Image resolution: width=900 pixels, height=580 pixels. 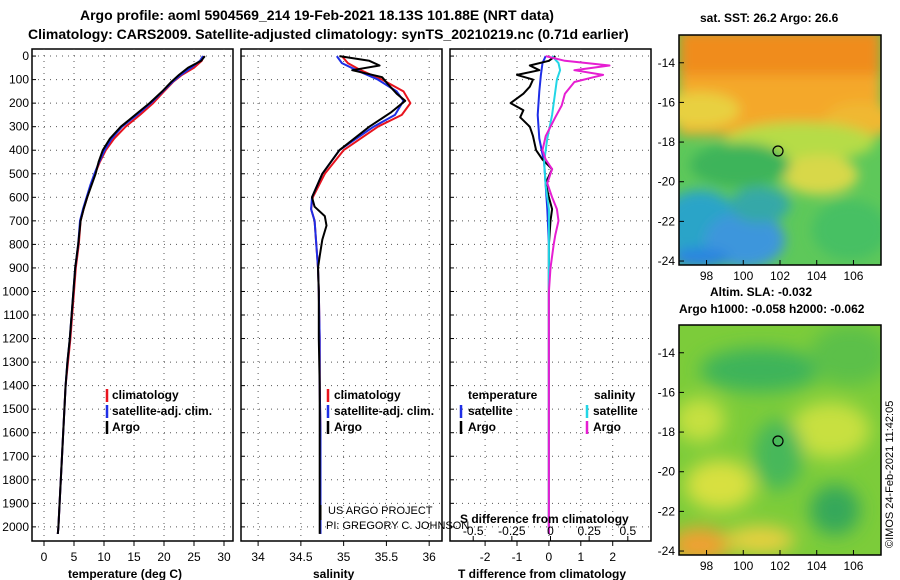 What do you see at coordinates (258, 557) in the screenshot?
I see `x-tick-label: 34` at bounding box center [258, 557].